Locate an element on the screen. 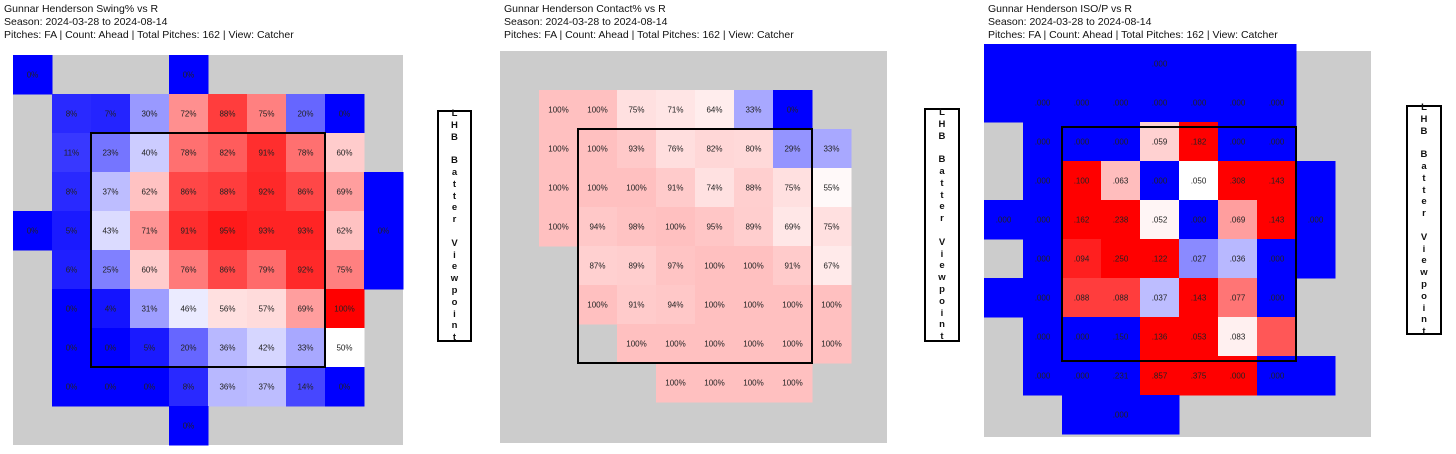 The image size is (1456, 454). cell-label: 60% is located at coordinates (149, 270).